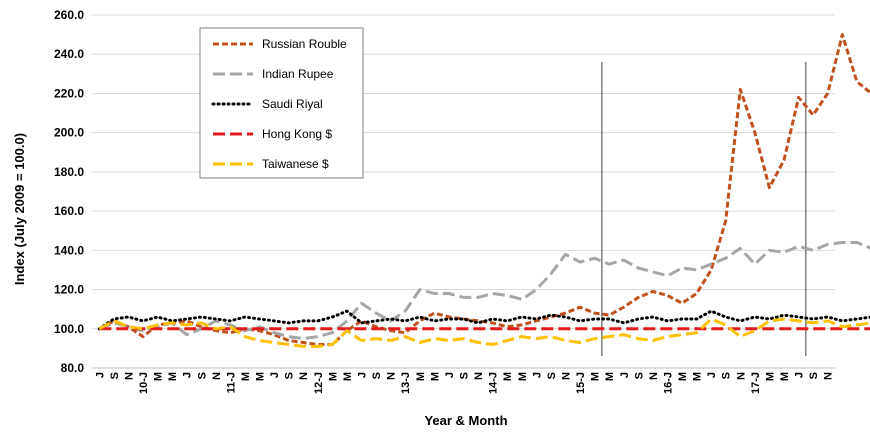  I want to click on x-tick-label: 15-J, so click(581, 383).